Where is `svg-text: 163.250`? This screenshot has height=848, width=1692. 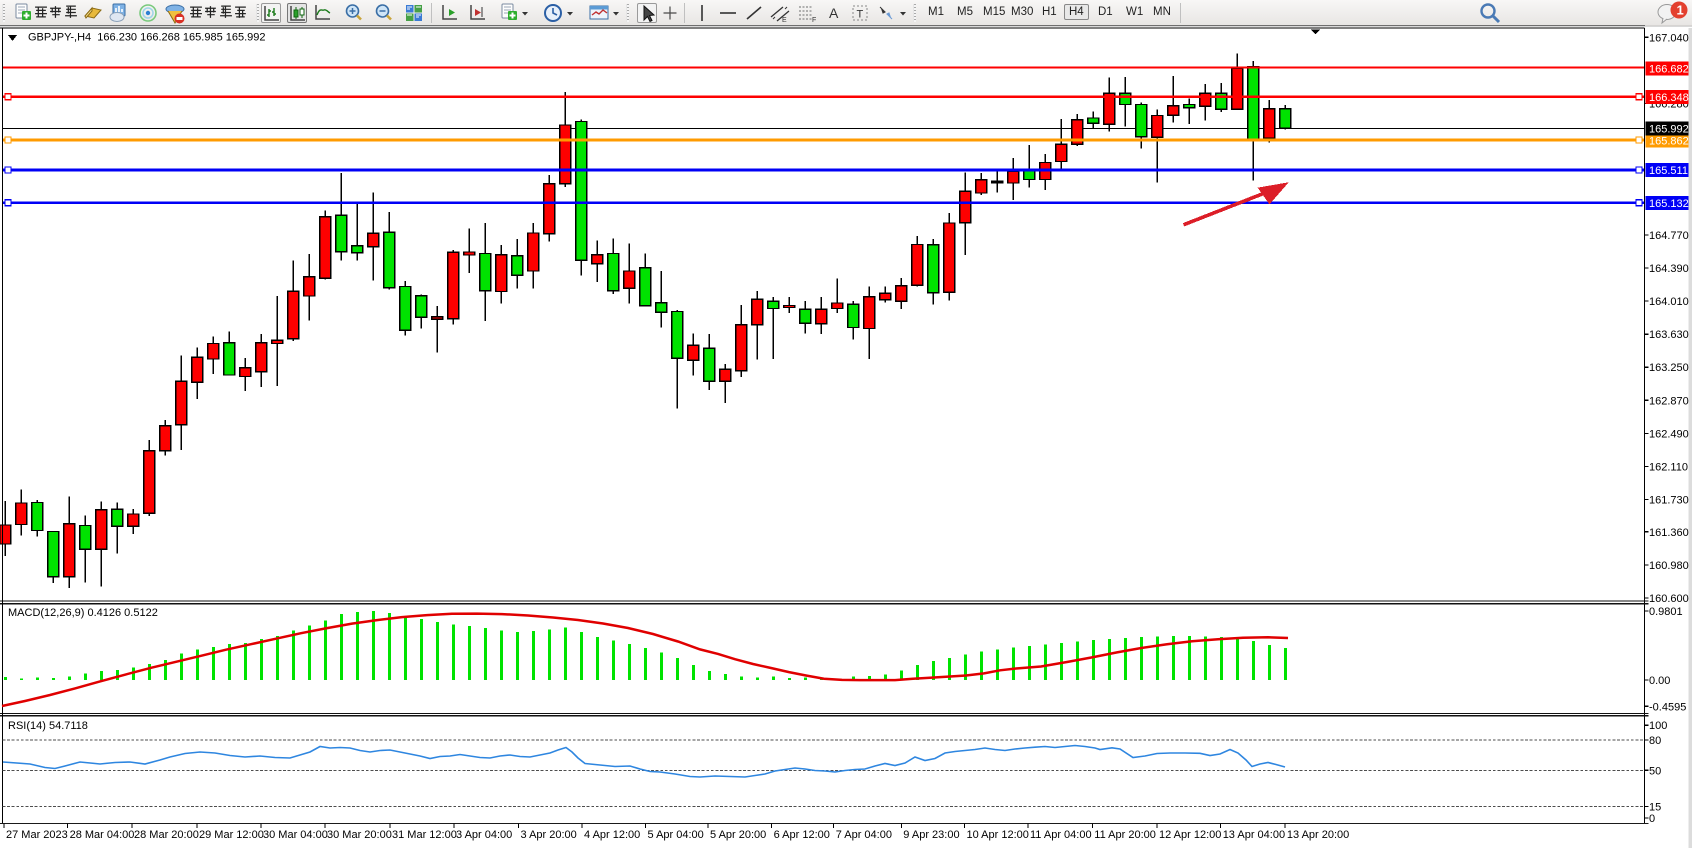
svg-text: 163.250 is located at coordinates (1669, 368).